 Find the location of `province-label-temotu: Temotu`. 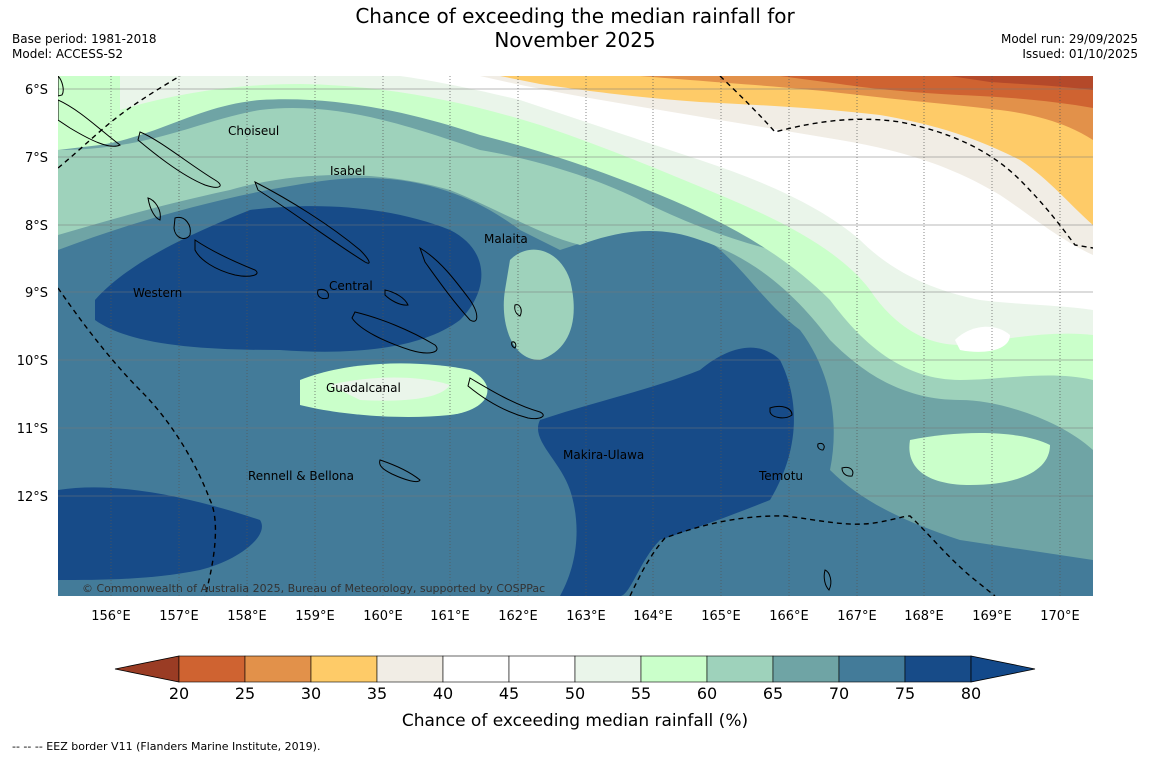

province-label-temotu: Temotu is located at coordinates (780, 476).